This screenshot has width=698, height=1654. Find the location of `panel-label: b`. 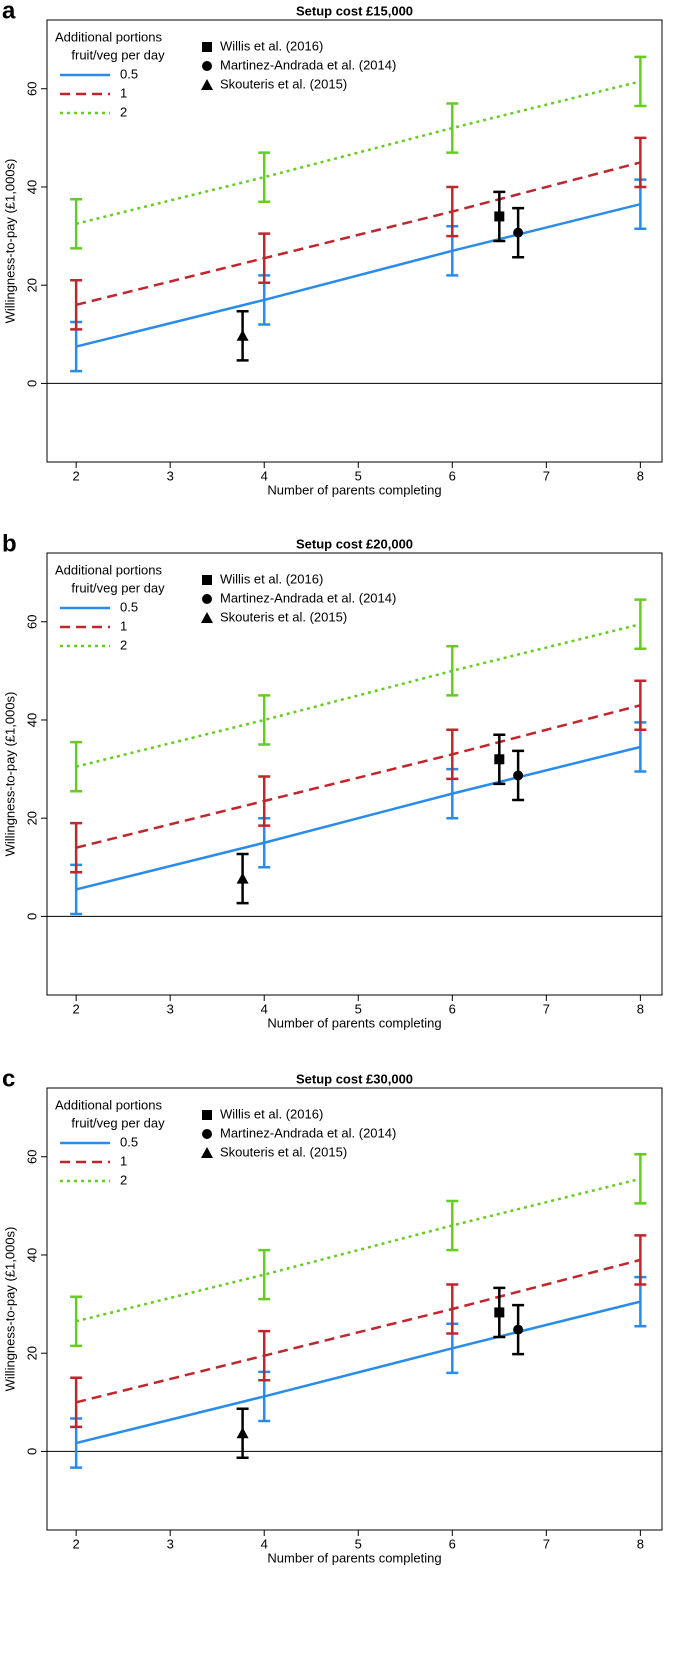

panel-label: b is located at coordinates (9, 543).